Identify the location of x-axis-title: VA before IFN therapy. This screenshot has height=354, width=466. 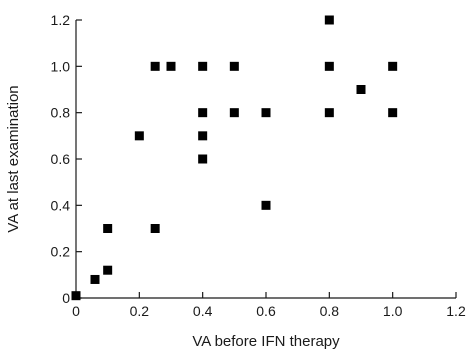
(266, 341).